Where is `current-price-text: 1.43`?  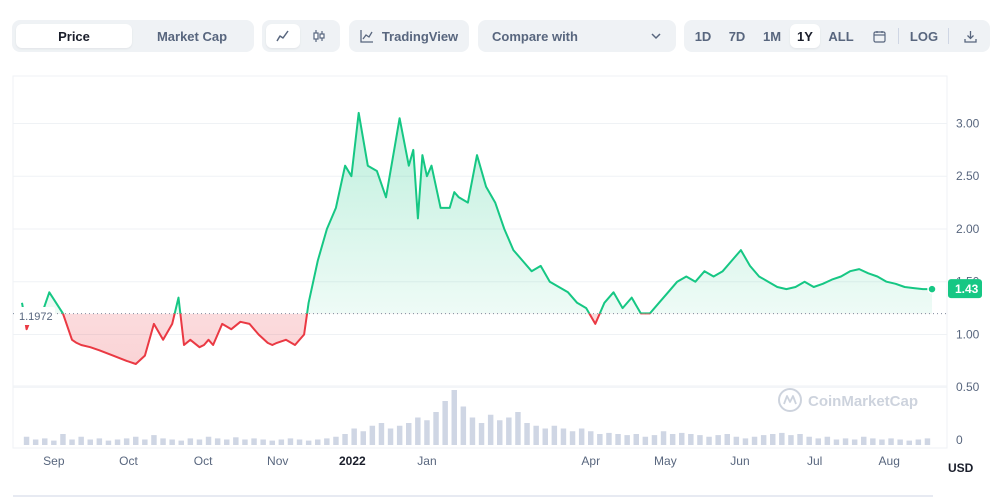
current-price-text: 1.43 is located at coordinates (967, 289).